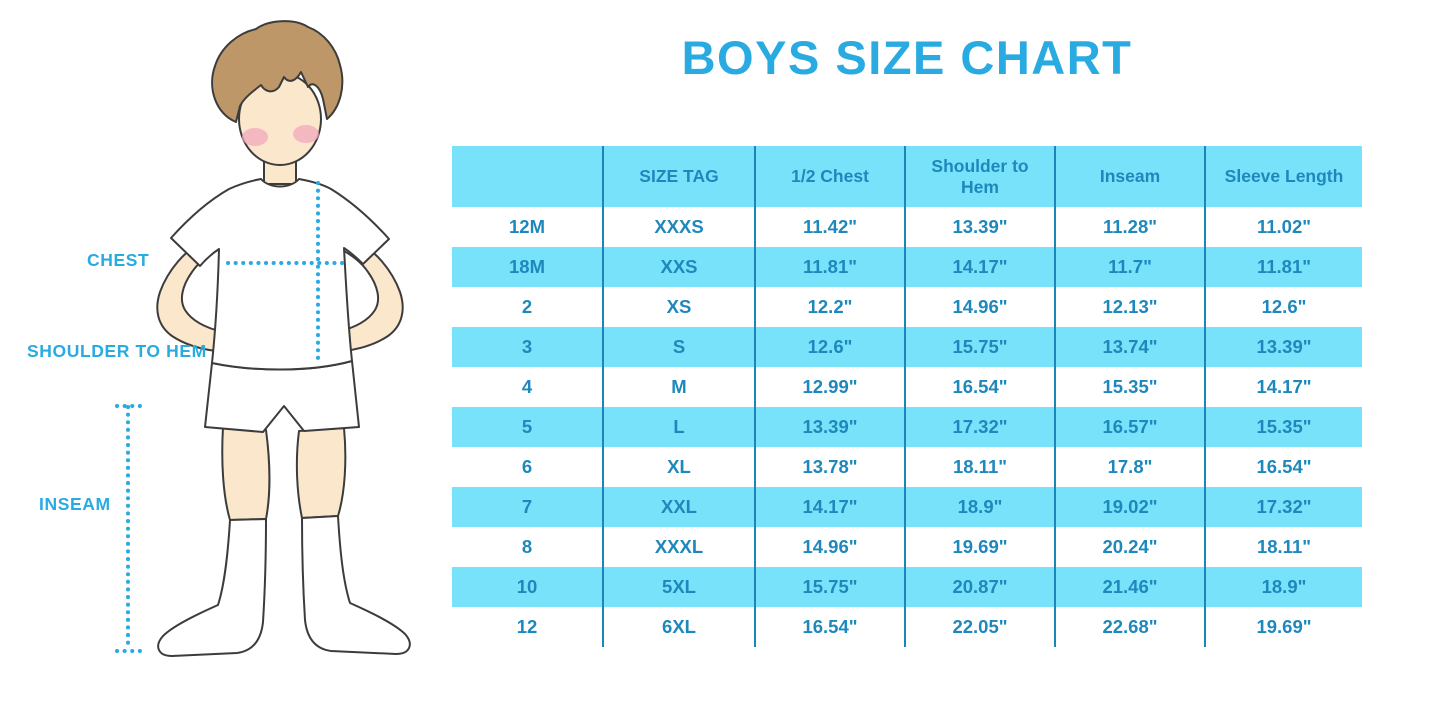  I want to click on table-row: 4 M 12.99" 16.54" 15.35" 14.17", so click(907, 387).